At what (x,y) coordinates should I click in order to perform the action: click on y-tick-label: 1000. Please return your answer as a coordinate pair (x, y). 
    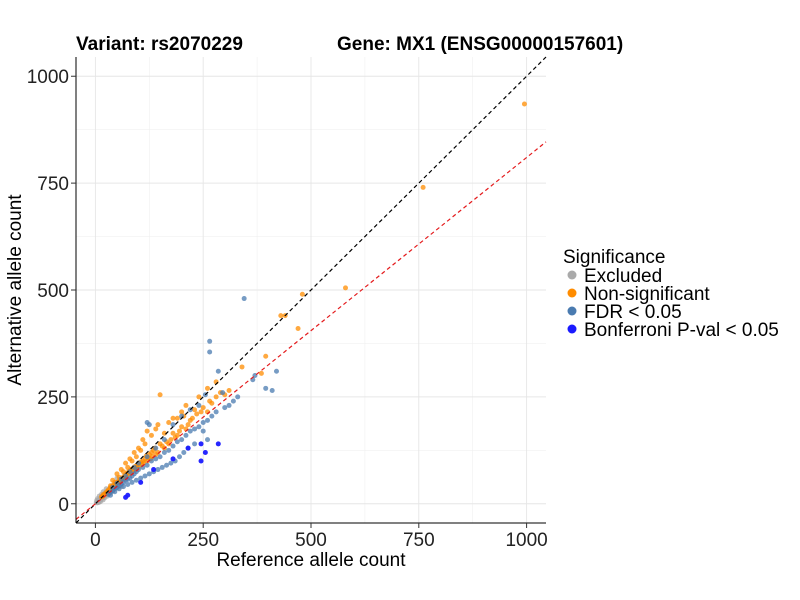
    Looking at the image, I should click on (48, 77).